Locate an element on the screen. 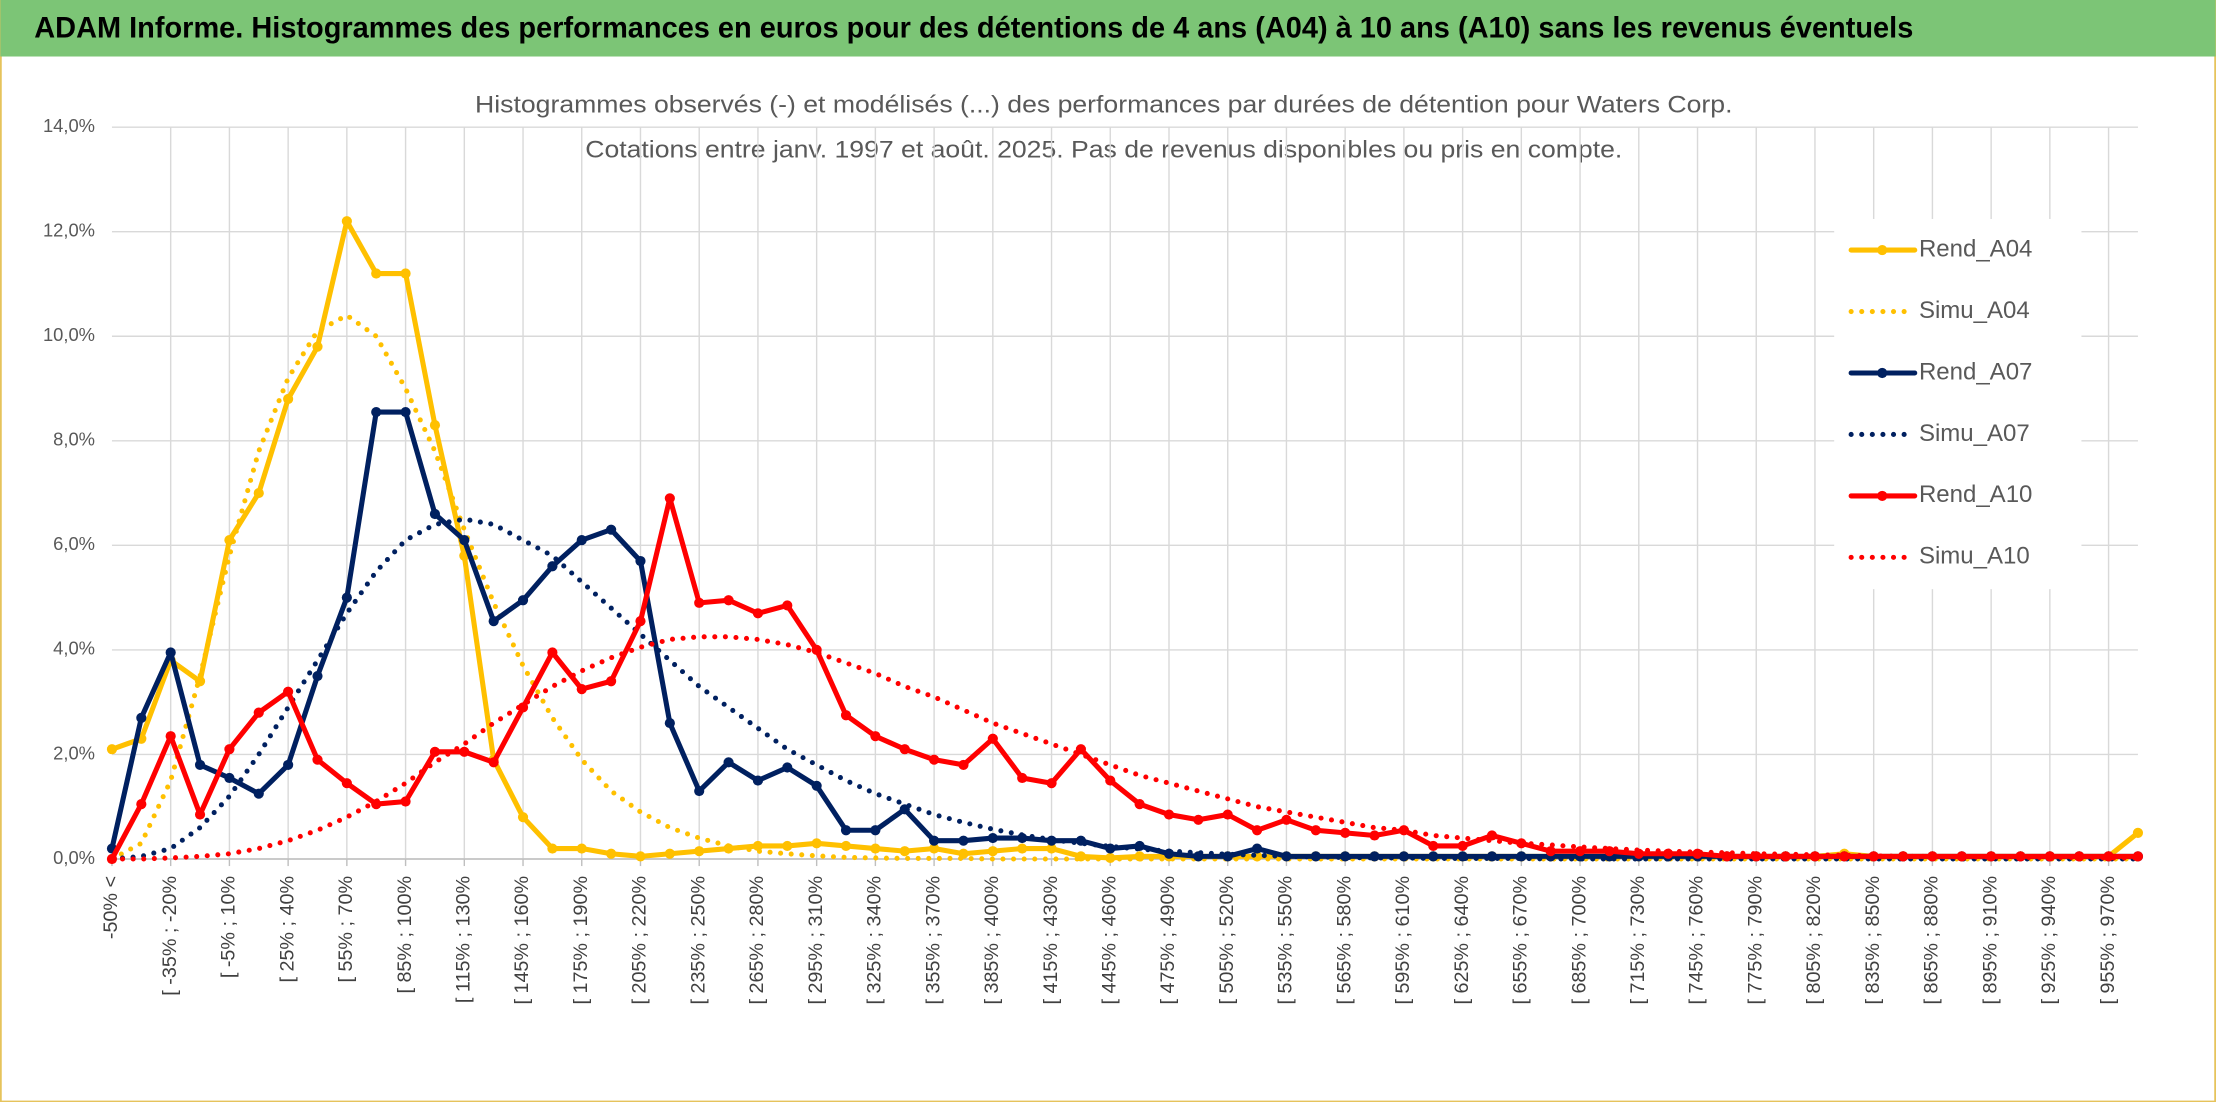  x-tick-label: [ 805% ; 820% is located at coordinates (1814, 940).